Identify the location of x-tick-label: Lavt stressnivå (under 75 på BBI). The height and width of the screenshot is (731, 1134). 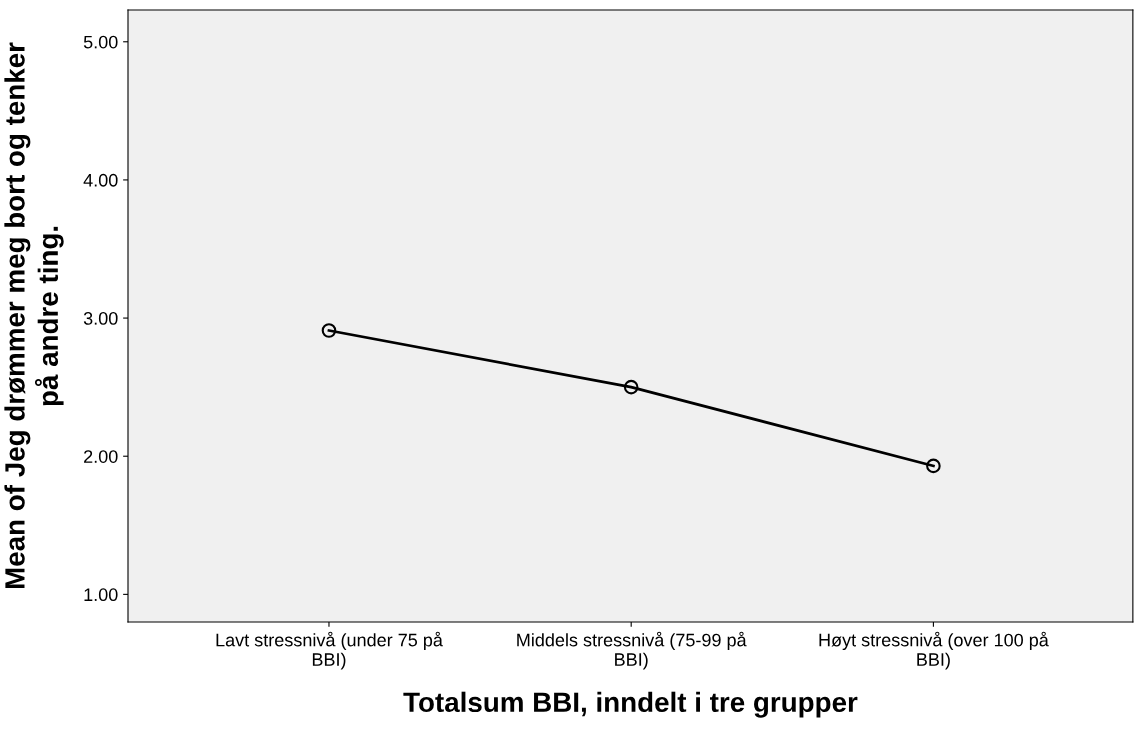
(329, 650).